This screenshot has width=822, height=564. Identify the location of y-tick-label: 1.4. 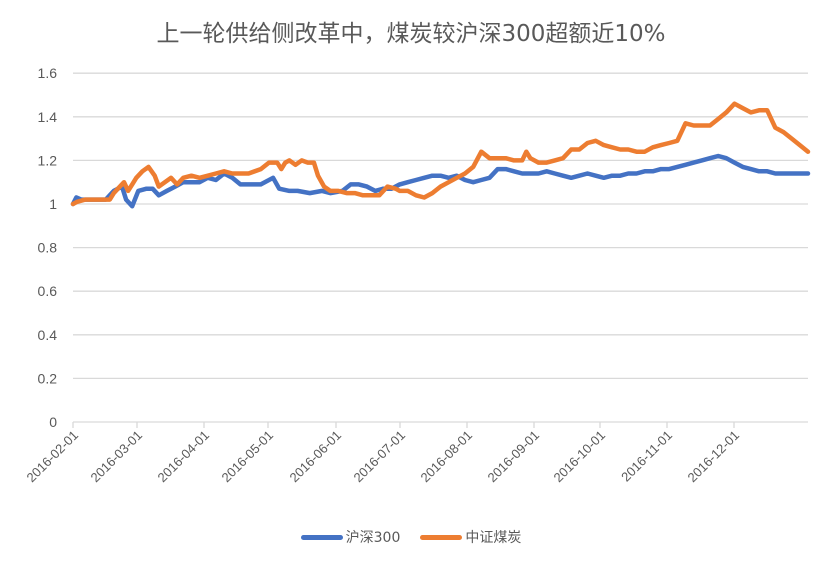
(48, 117).